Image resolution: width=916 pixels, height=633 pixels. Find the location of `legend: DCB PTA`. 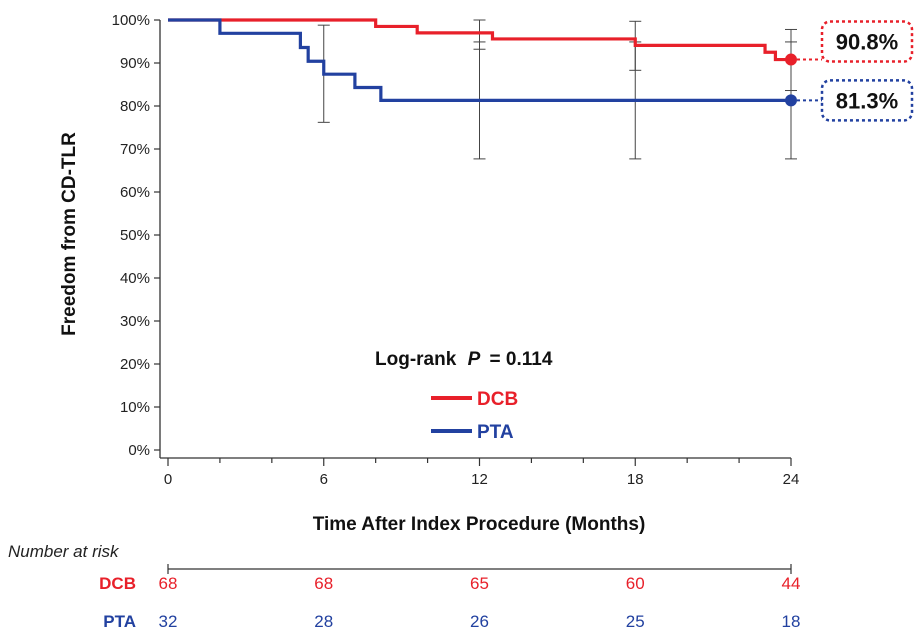

legend: DCB PTA is located at coordinates (474, 416).